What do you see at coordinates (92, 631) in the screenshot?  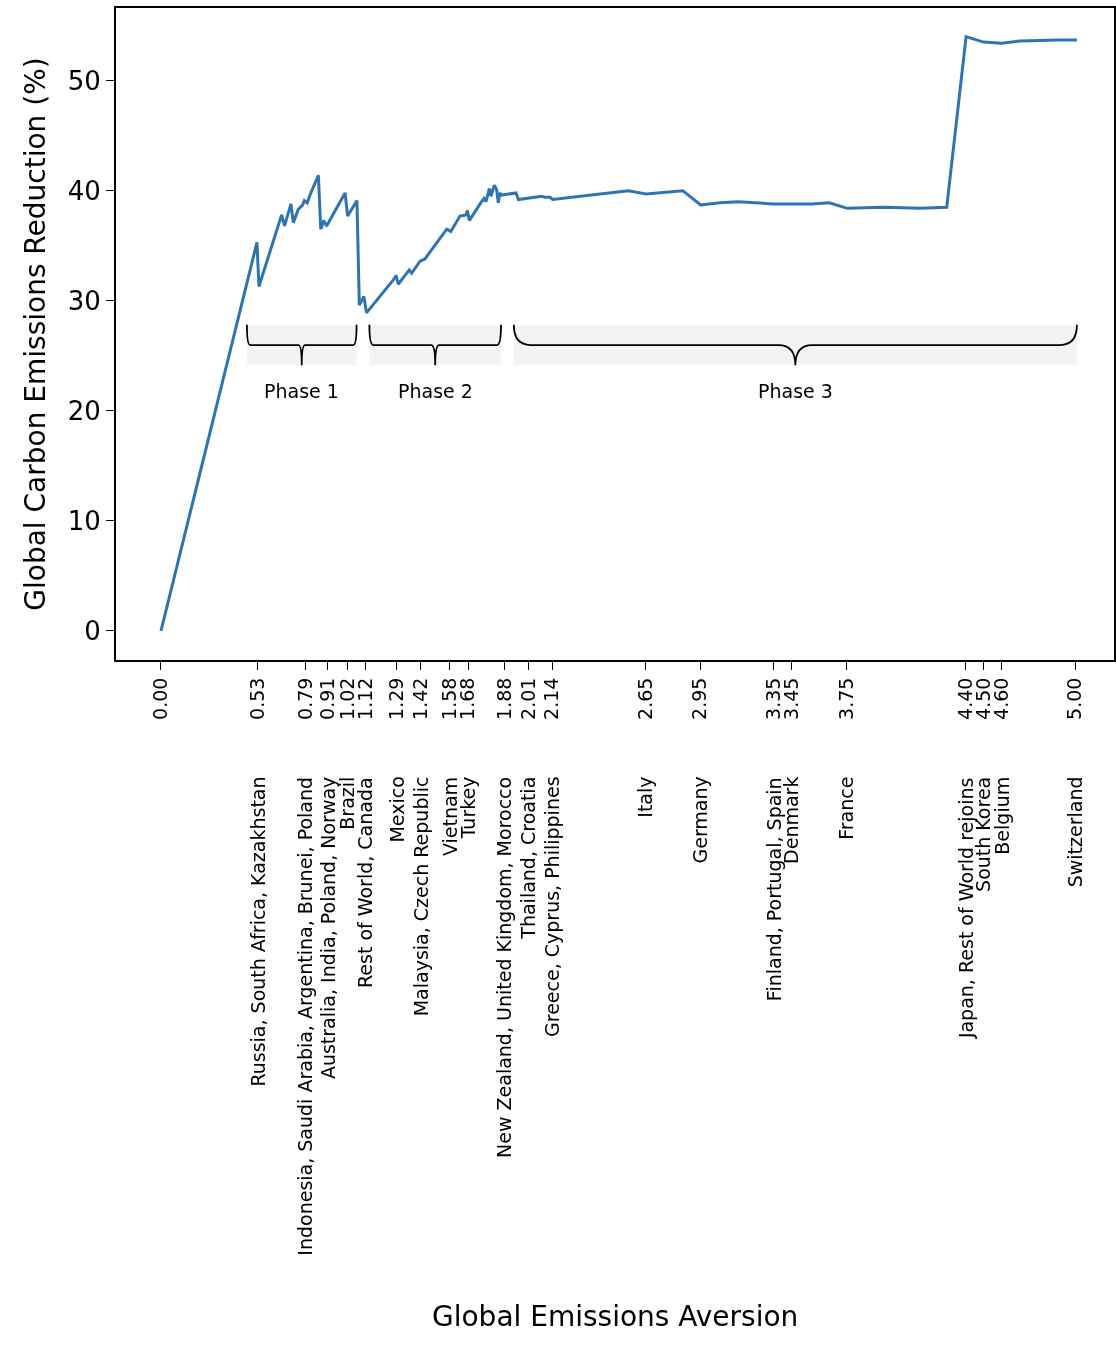 I see `y-tick-label: 0` at bounding box center [92, 631].